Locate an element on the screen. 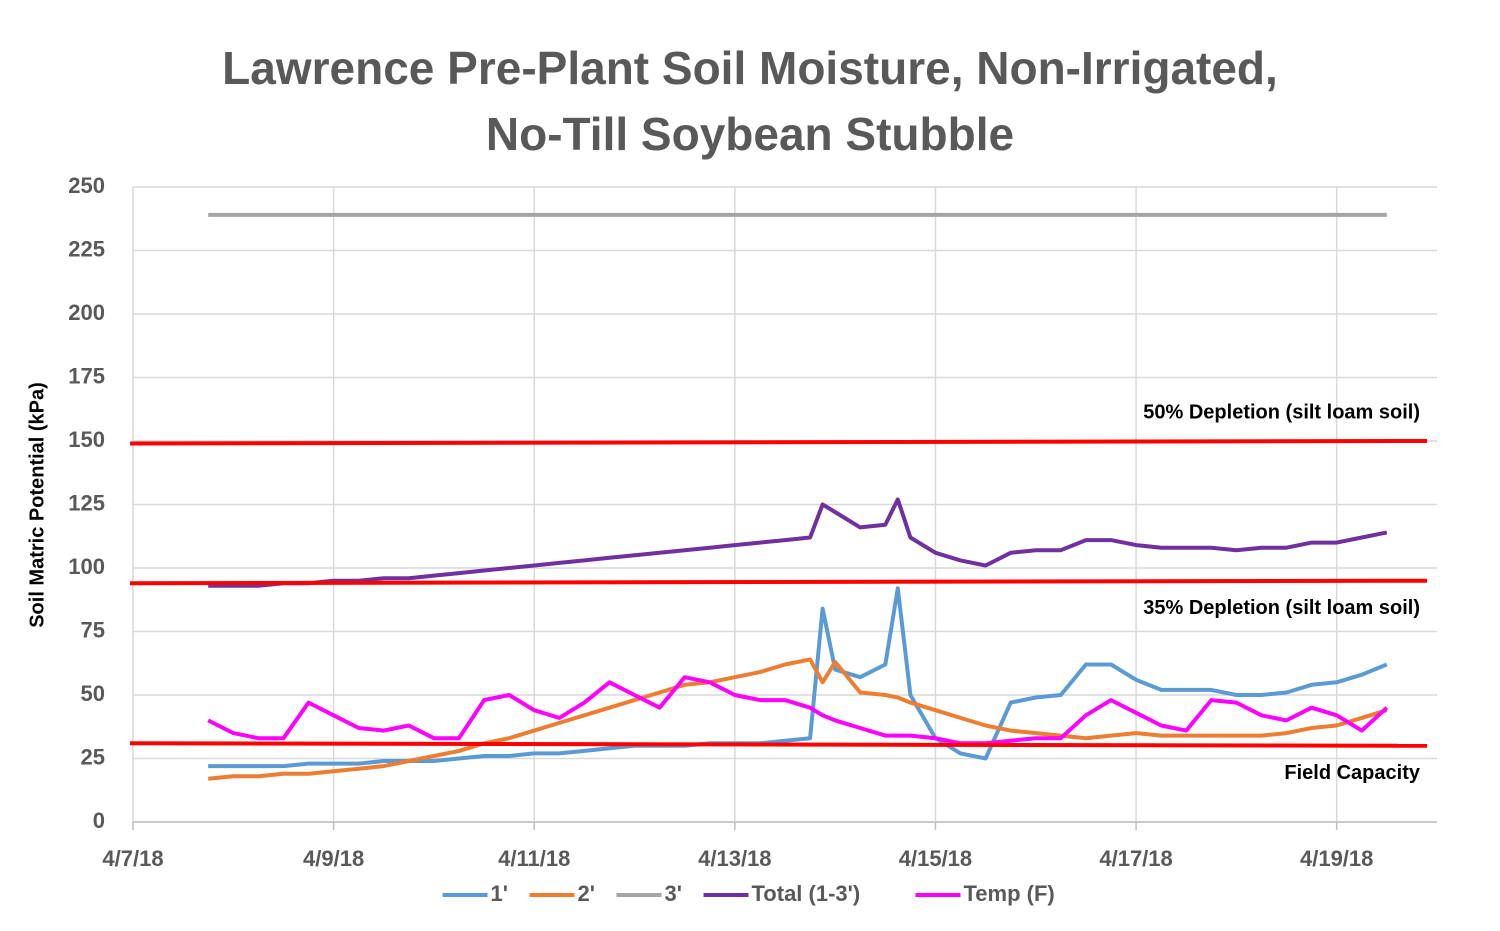 This screenshot has height=931, width=1500. y-tick-label: 250 is located at coordinates (86, 185).